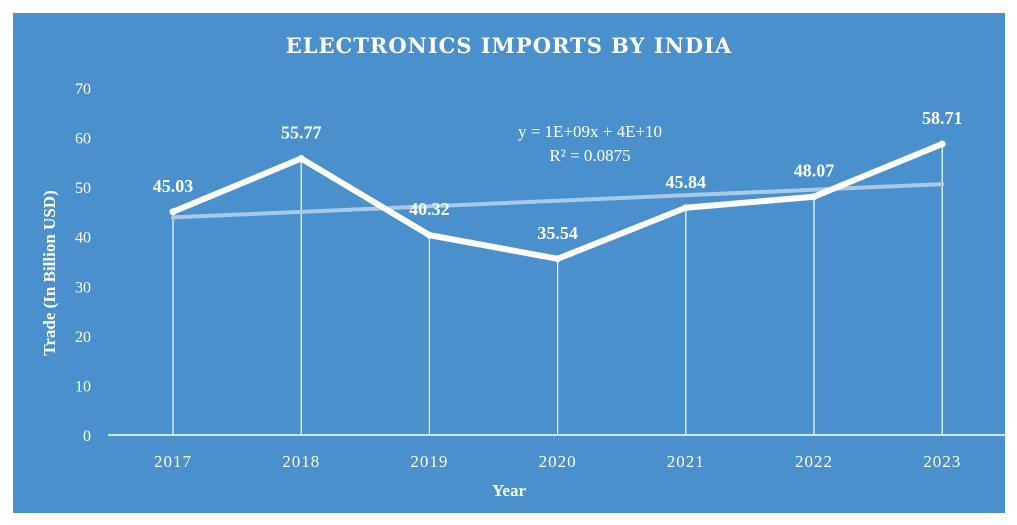  What do you see at coordinates (83, 337) in the screenshot?
I see `y-tick-label: 20` at bounding box center [83, 337].